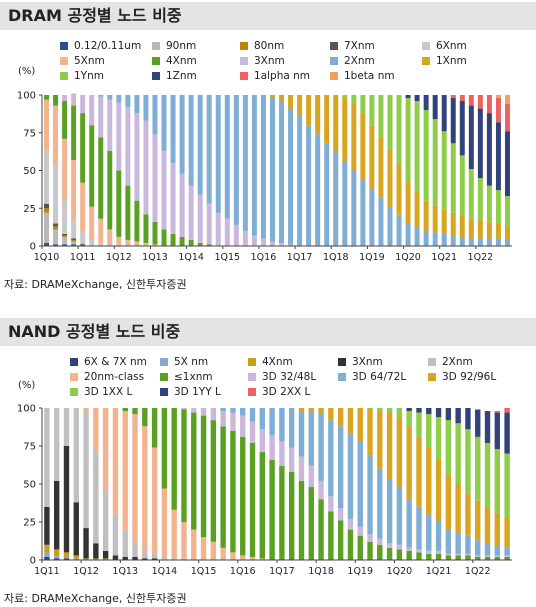 The image size is (536, 607). I want to click on dram-x-tick-label: 1Q19, so click(372, 257).